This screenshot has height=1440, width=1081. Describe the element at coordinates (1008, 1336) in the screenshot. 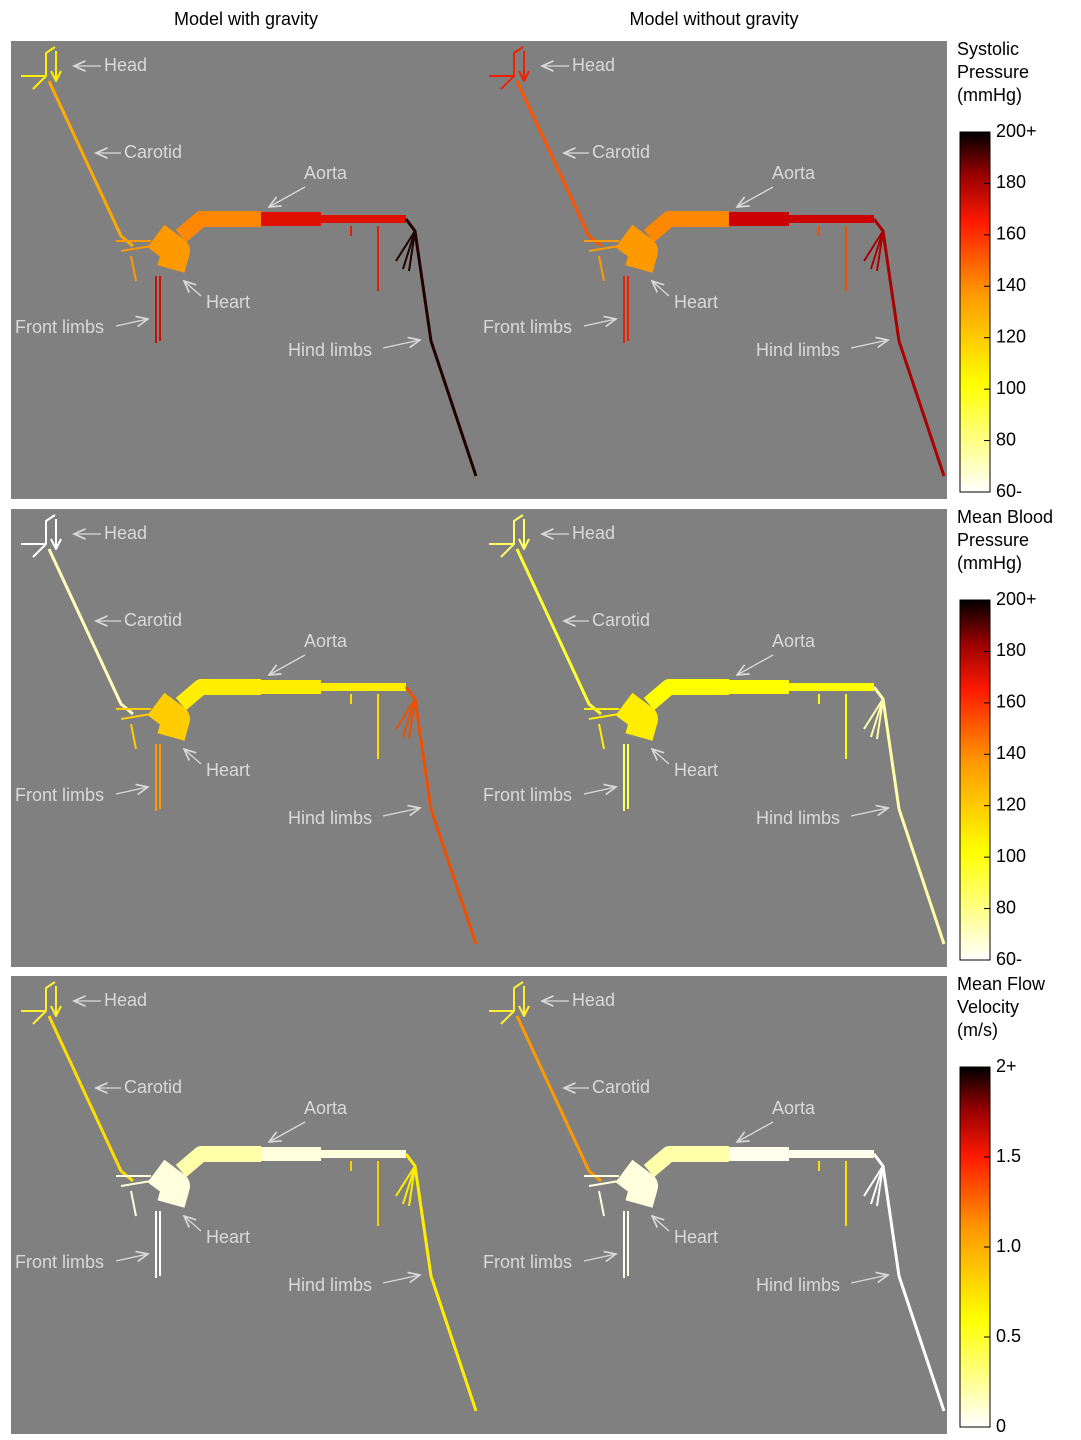

I see `colorbar-tick-label: 0.5` at that location.